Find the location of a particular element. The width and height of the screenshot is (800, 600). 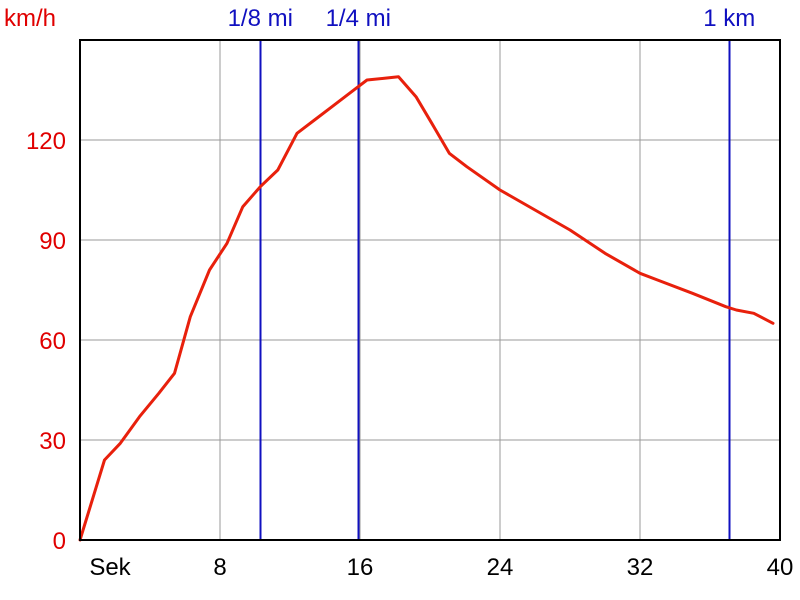

y-tick-label: 90 is located at coordinates (52, 241).